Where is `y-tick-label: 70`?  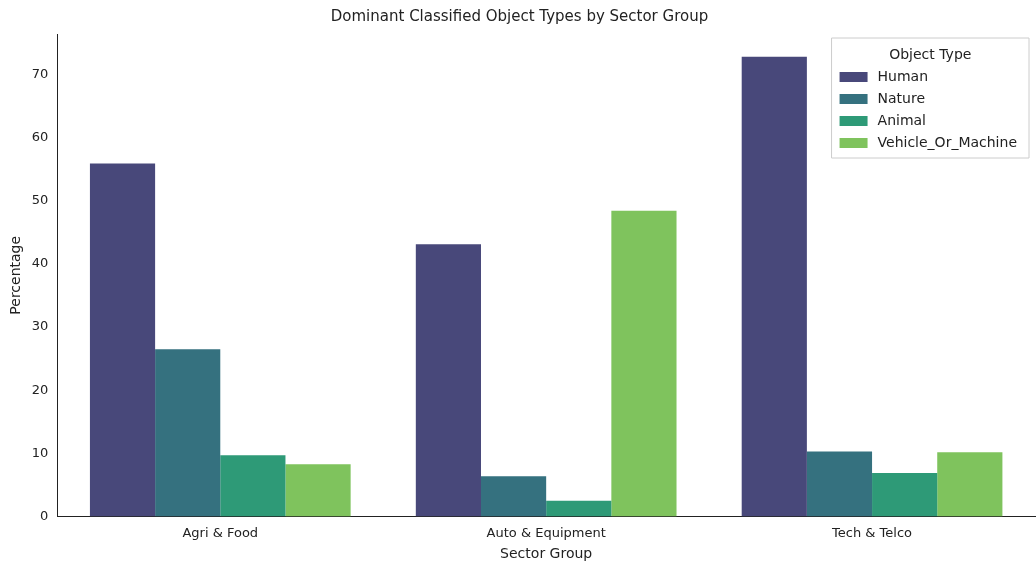
y-tick-label: 70 is located at coordinates (40, 73).